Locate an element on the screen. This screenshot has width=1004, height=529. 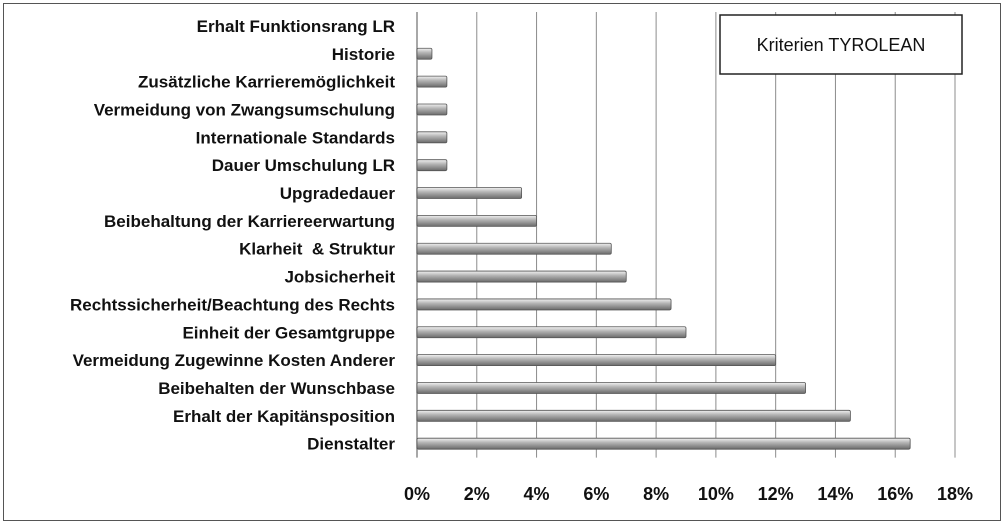
category-label: Beibehaltung der Karriereerwartung is located at coordinates (249, 221).